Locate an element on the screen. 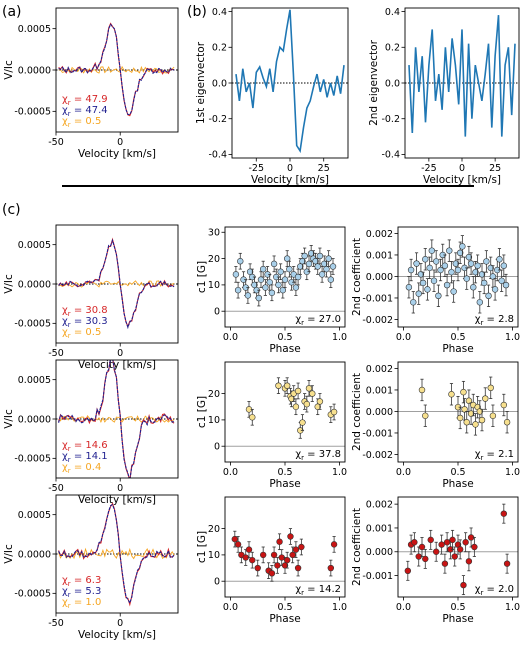 The width and height of the screenshot is (520, 652). y-tick-label: 0.4 is located at coordinates (219, 12).